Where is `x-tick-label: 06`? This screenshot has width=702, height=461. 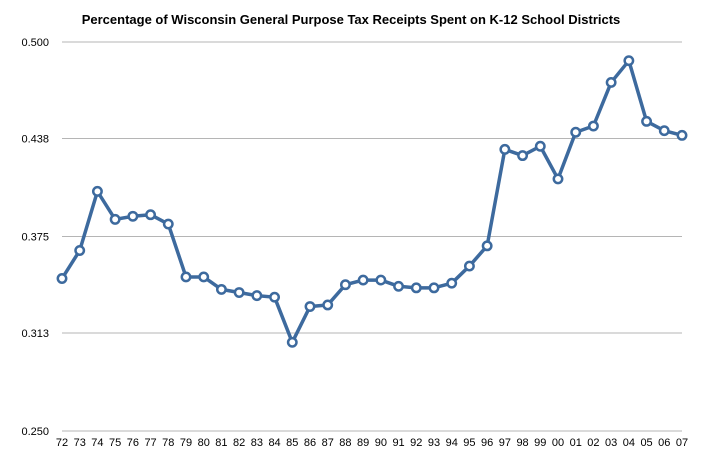 x-tick-label: 06 is located at coordinates (664, 443).